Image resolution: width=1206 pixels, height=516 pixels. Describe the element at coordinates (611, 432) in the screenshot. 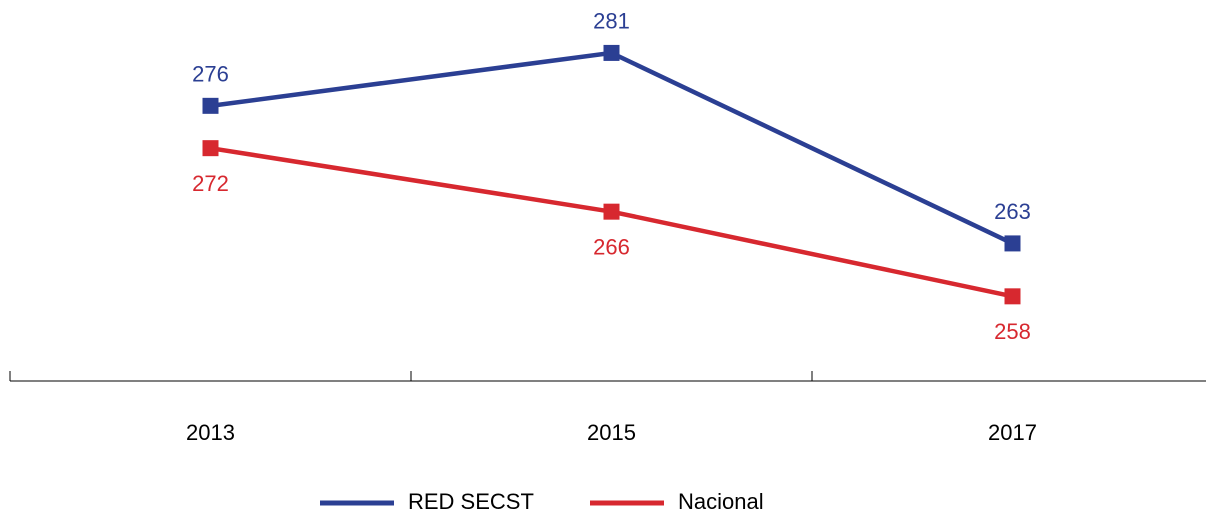

I see `x-tick-label: 2015` at that location.